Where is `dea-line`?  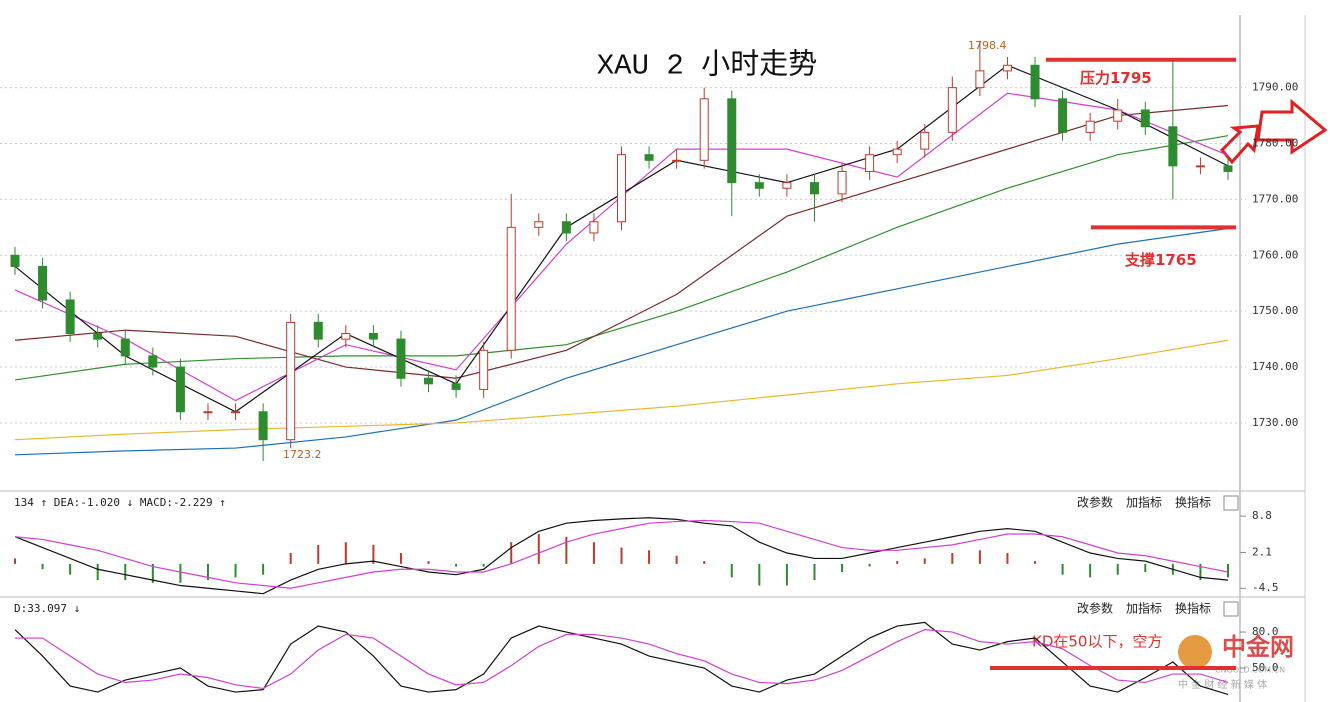
dea-line is located at coordinates (621, 554).